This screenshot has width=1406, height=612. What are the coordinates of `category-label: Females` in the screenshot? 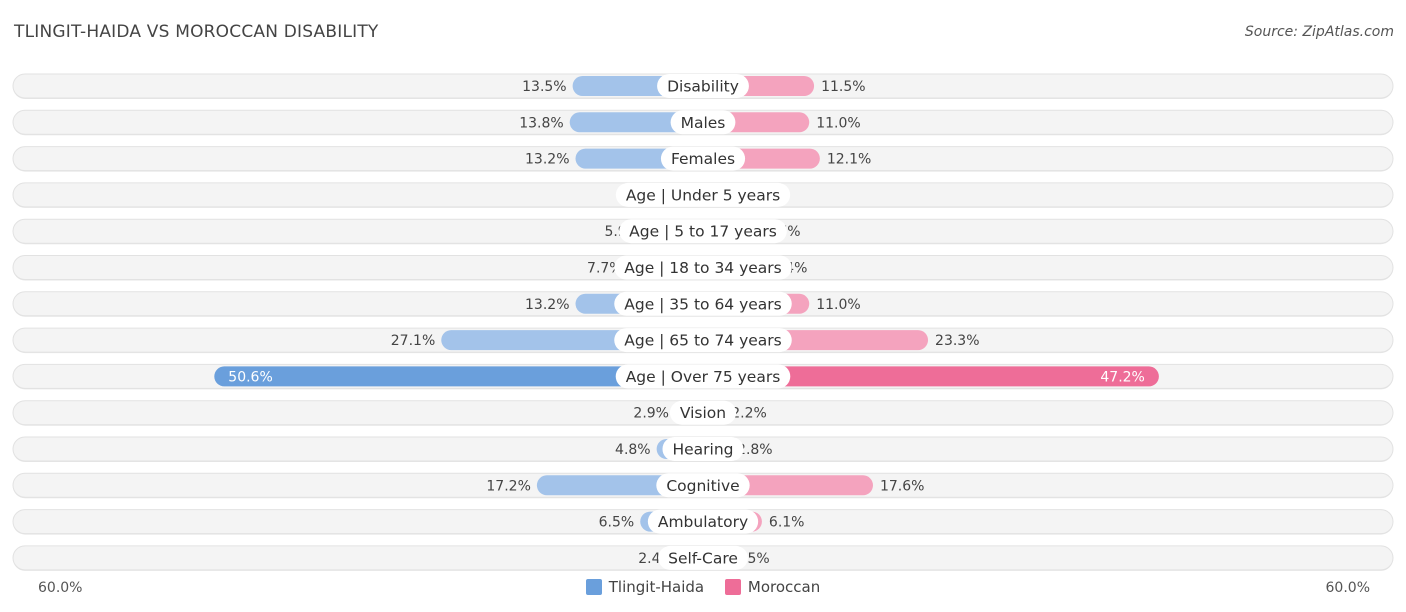 It's located at (703, 159).